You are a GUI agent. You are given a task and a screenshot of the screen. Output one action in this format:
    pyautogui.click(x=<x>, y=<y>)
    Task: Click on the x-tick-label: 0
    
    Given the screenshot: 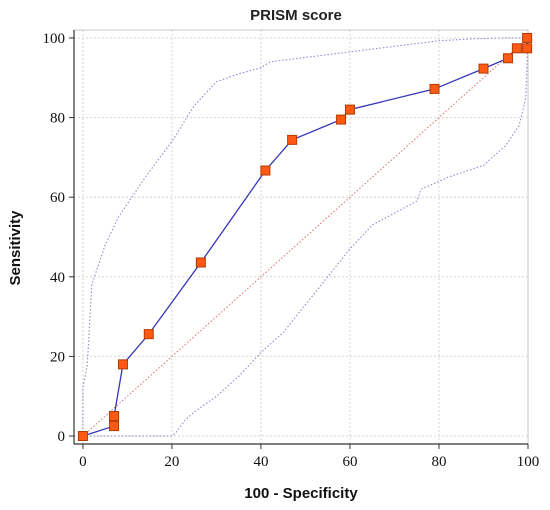 What is the action you would take?
    pyautogui.click(x=83, y=462)
    